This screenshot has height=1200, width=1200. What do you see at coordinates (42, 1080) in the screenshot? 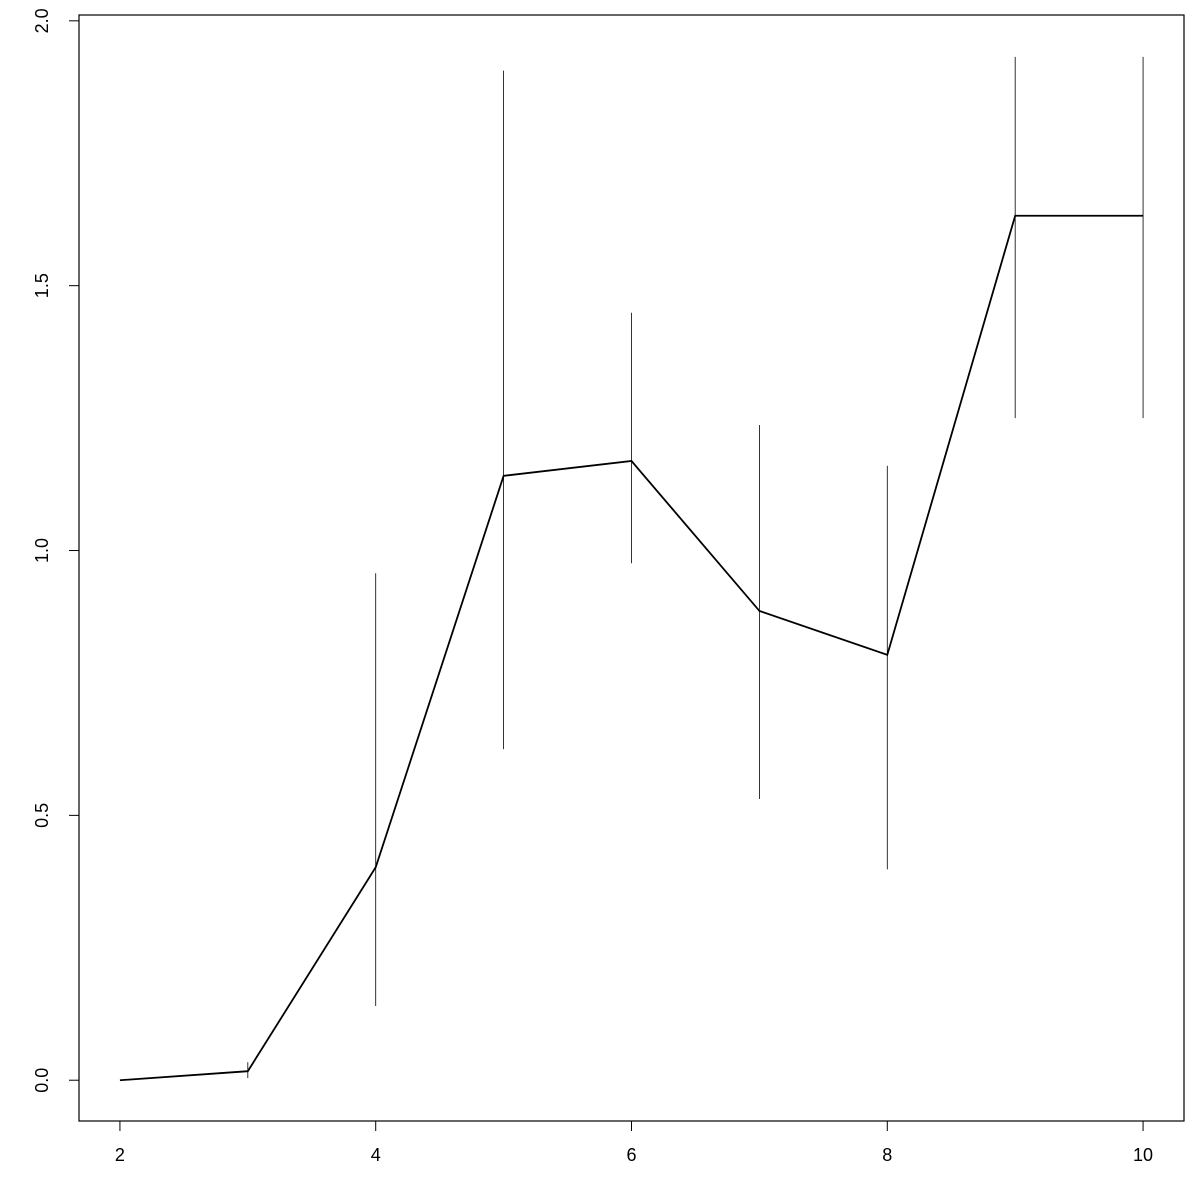
I see `y-tick-label: 0.0` at bounding box center [42, 1080].